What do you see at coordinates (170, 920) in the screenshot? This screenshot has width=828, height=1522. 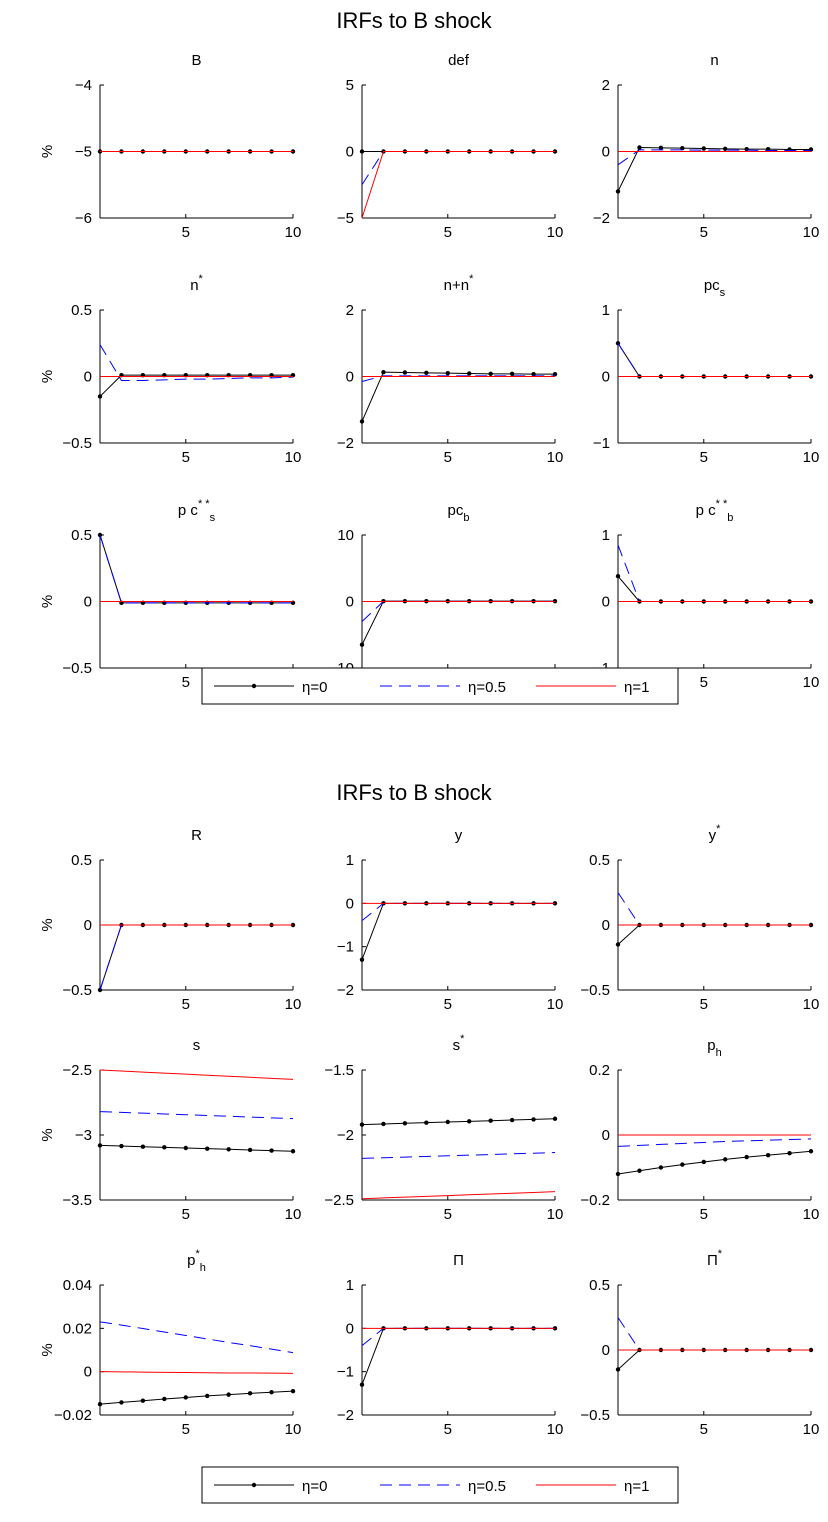 I see `panel-R: −0.5 0 0.5 5 10% R` at bounding box center [170, 920].